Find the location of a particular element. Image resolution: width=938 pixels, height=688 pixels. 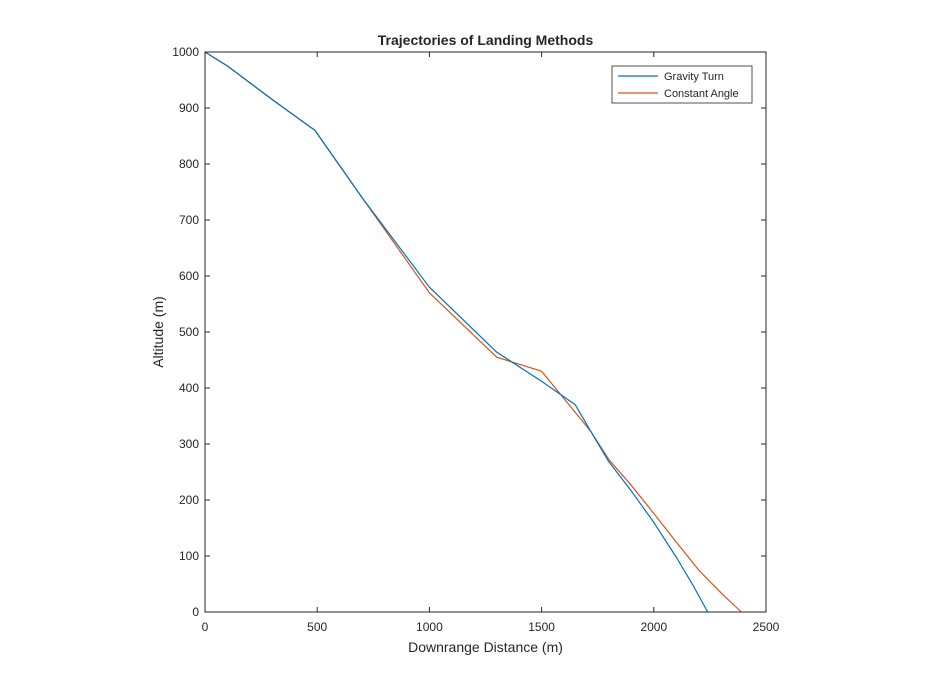

x-tick-label: 1000 is located at coordinates (429, 627).